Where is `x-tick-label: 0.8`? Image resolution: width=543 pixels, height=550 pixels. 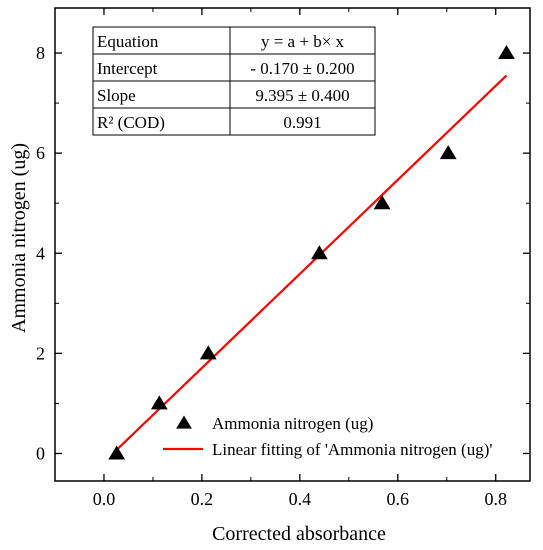 x-tick-label: 0.8 is located at coordinates (495, 499).